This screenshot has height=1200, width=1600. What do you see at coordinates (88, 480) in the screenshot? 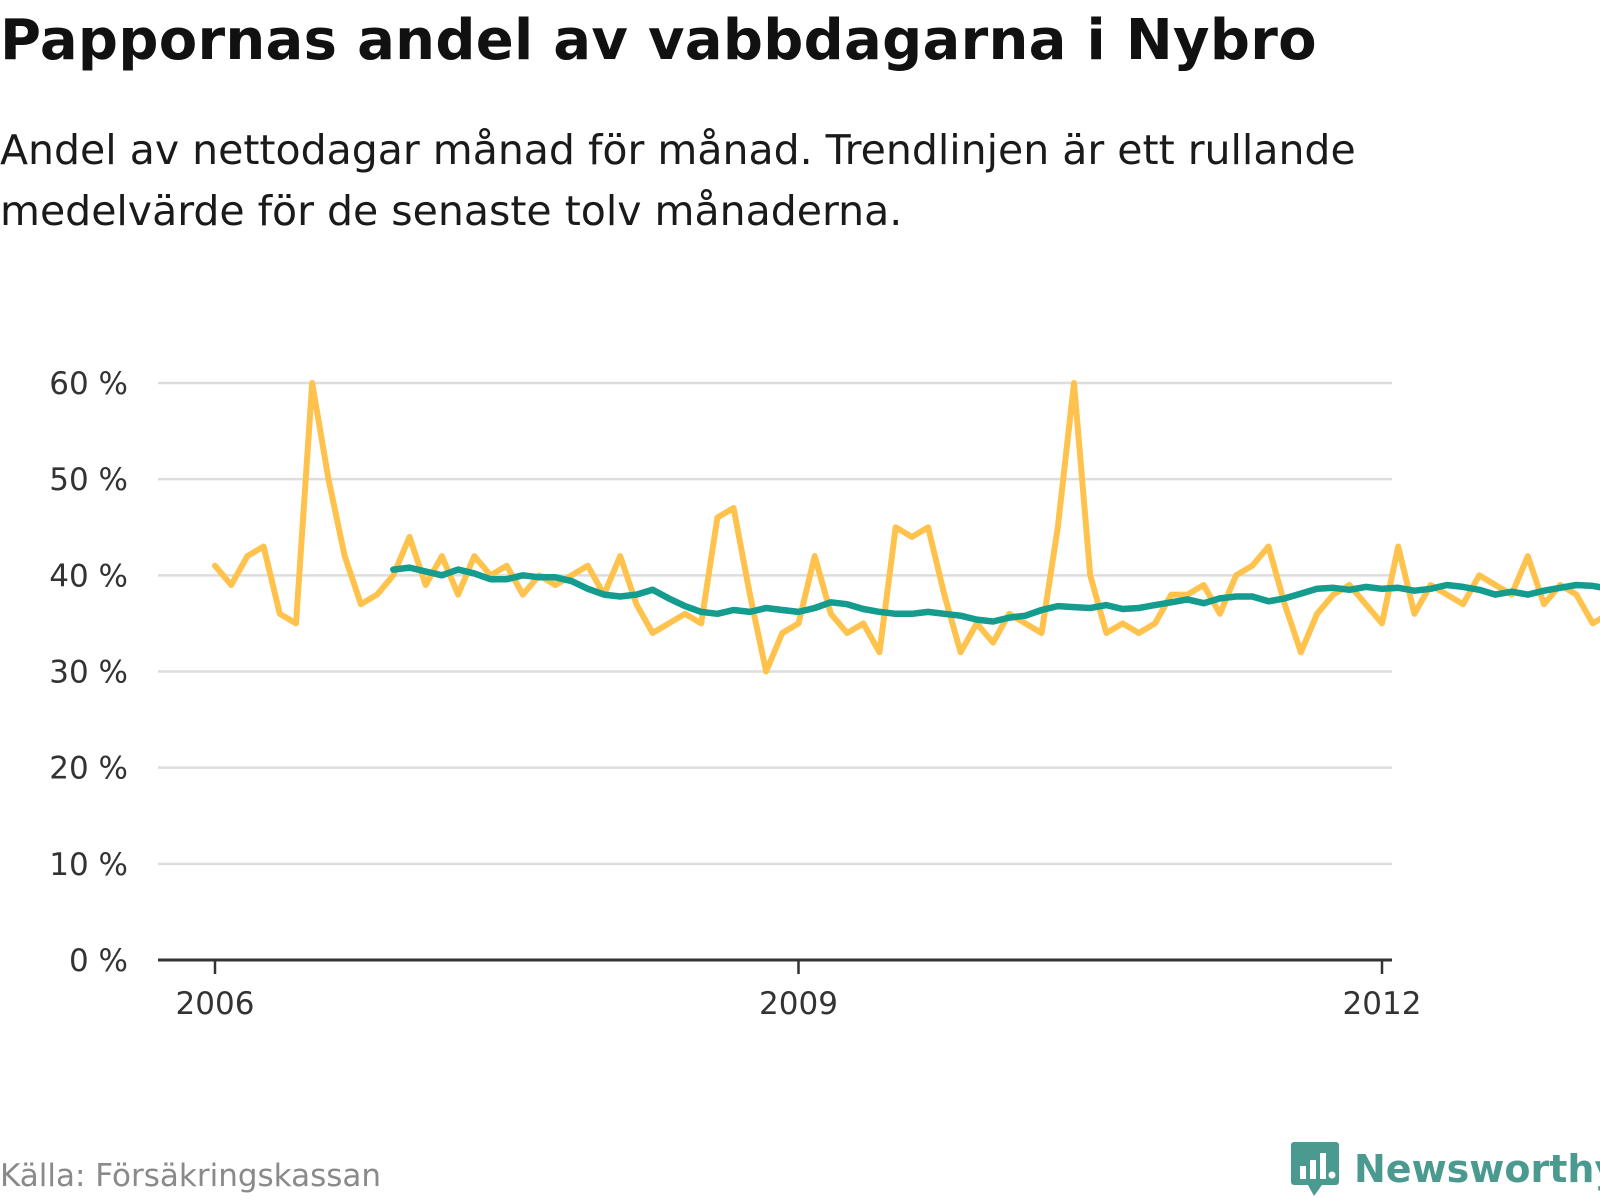
I see `y-tick-label: 50 %` at bounding box center [88, 480].